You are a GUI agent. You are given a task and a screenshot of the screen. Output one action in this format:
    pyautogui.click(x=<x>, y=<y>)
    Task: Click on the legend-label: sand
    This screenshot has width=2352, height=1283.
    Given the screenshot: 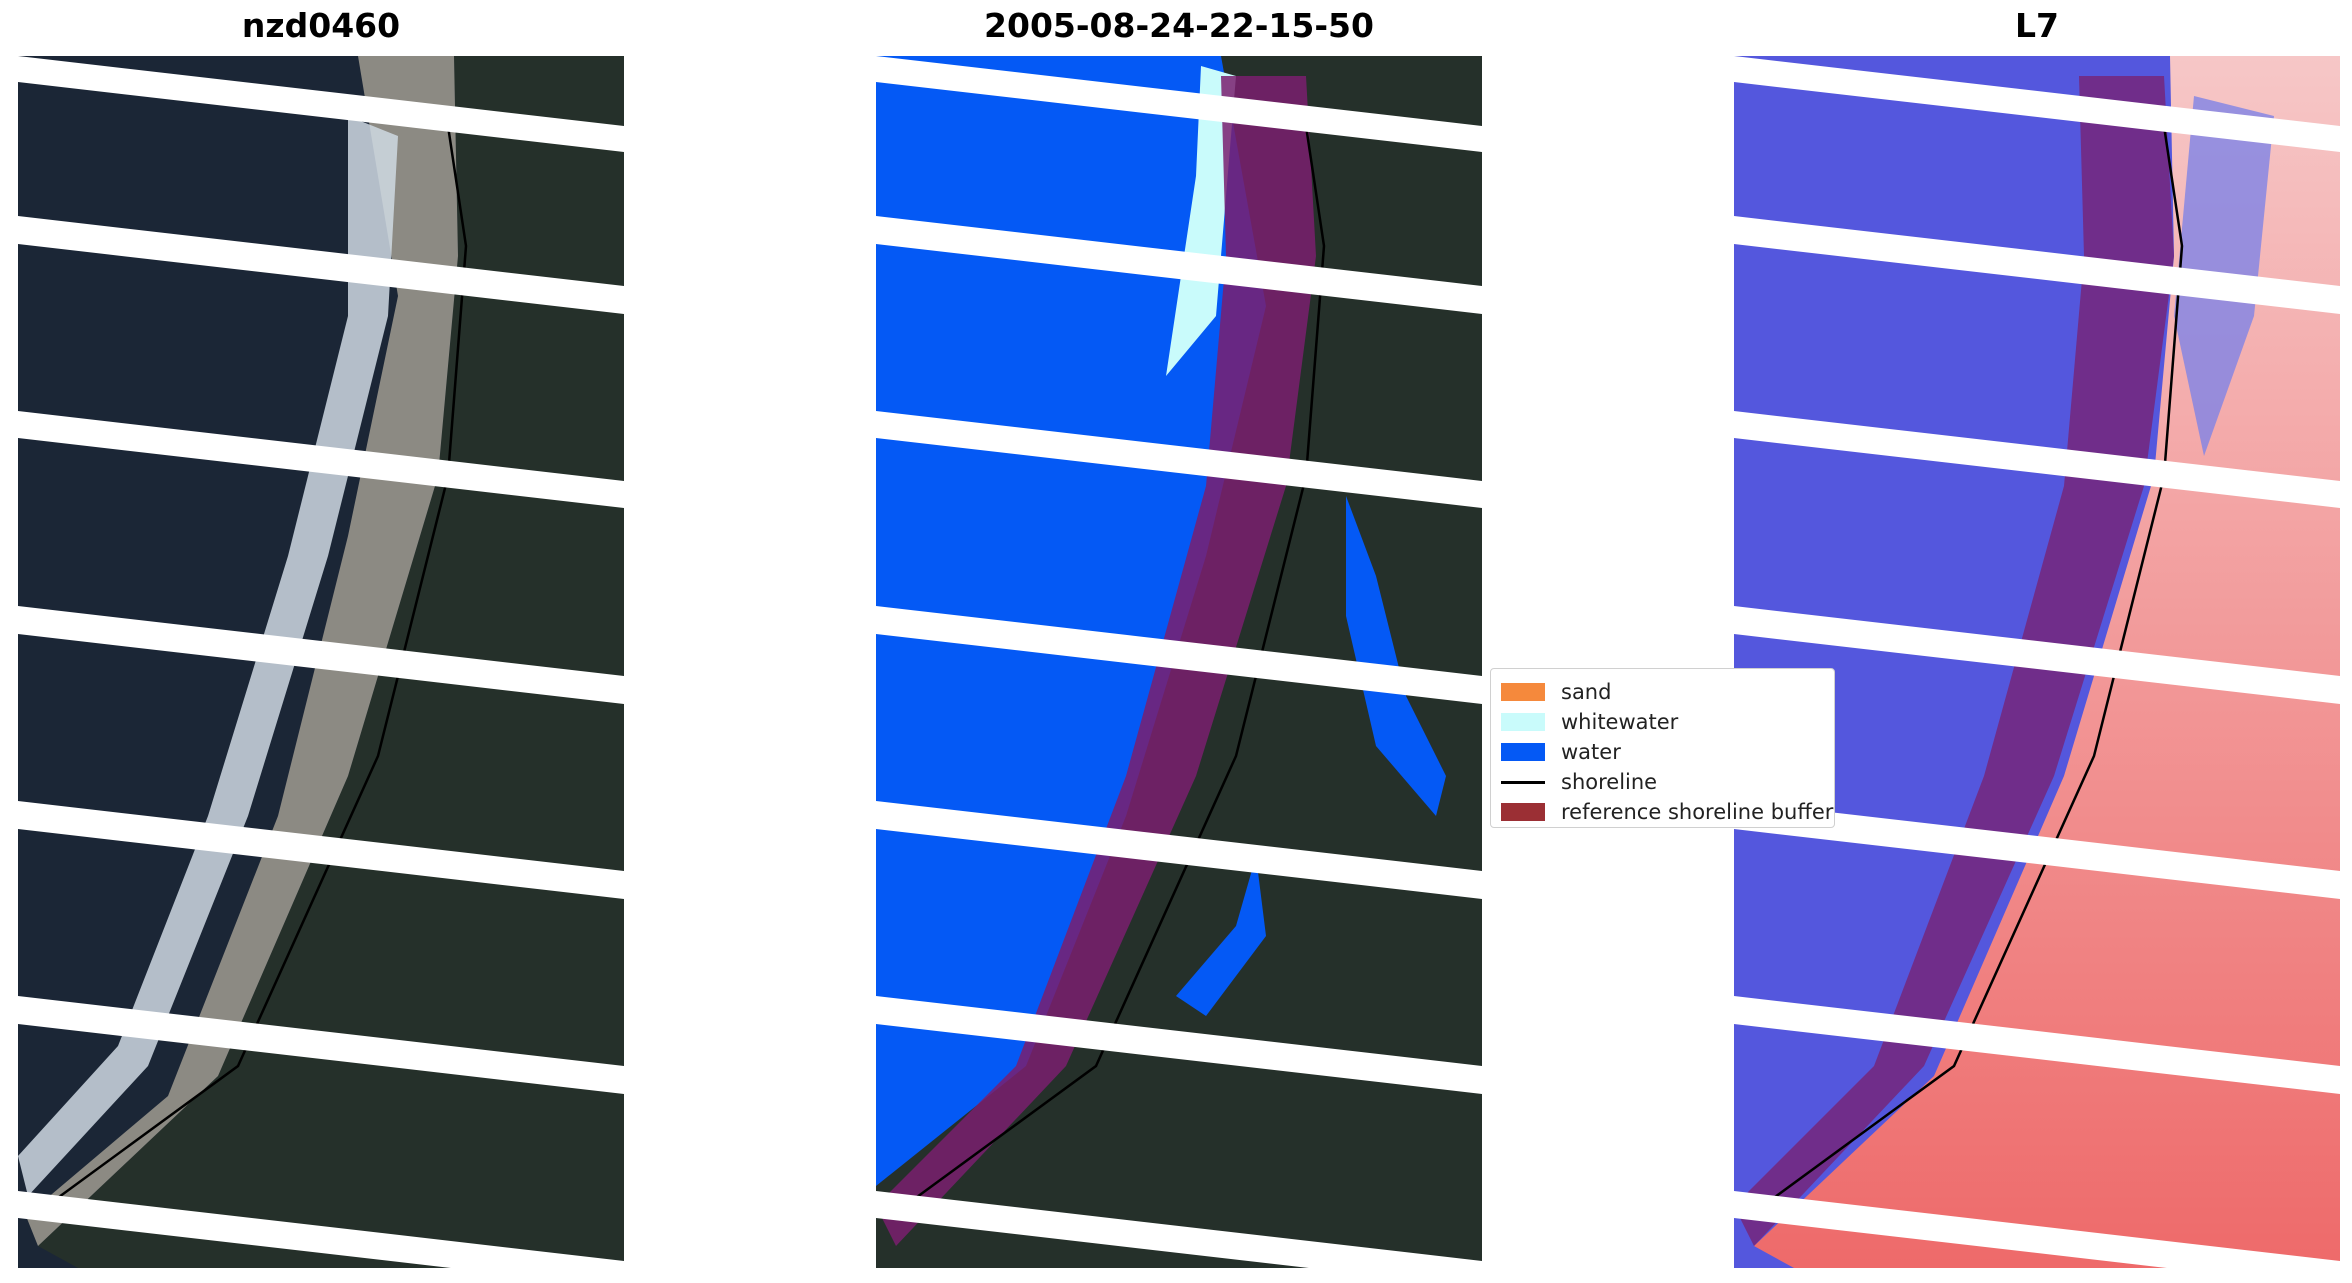 What is the action you would take?
    pyautogui.click(x=1586, y=692)
    